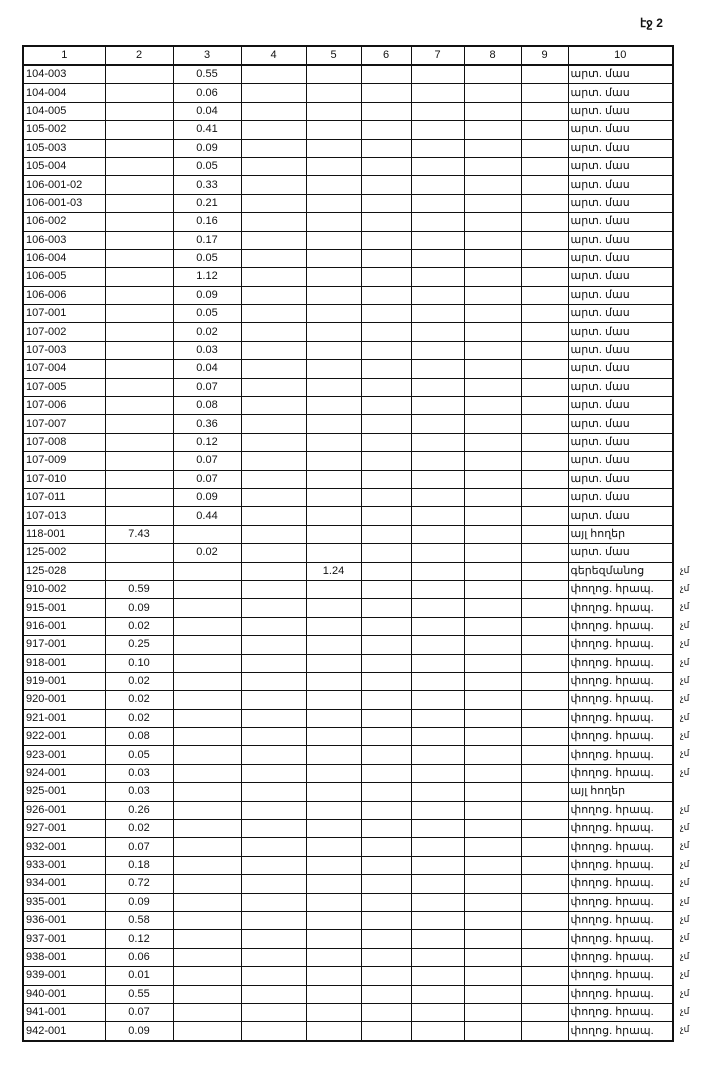  What do you see at coordinates (64, 479) in the screenshot?
I see `parcel-code-cell: 107-010` at bounding box center [64, 479].